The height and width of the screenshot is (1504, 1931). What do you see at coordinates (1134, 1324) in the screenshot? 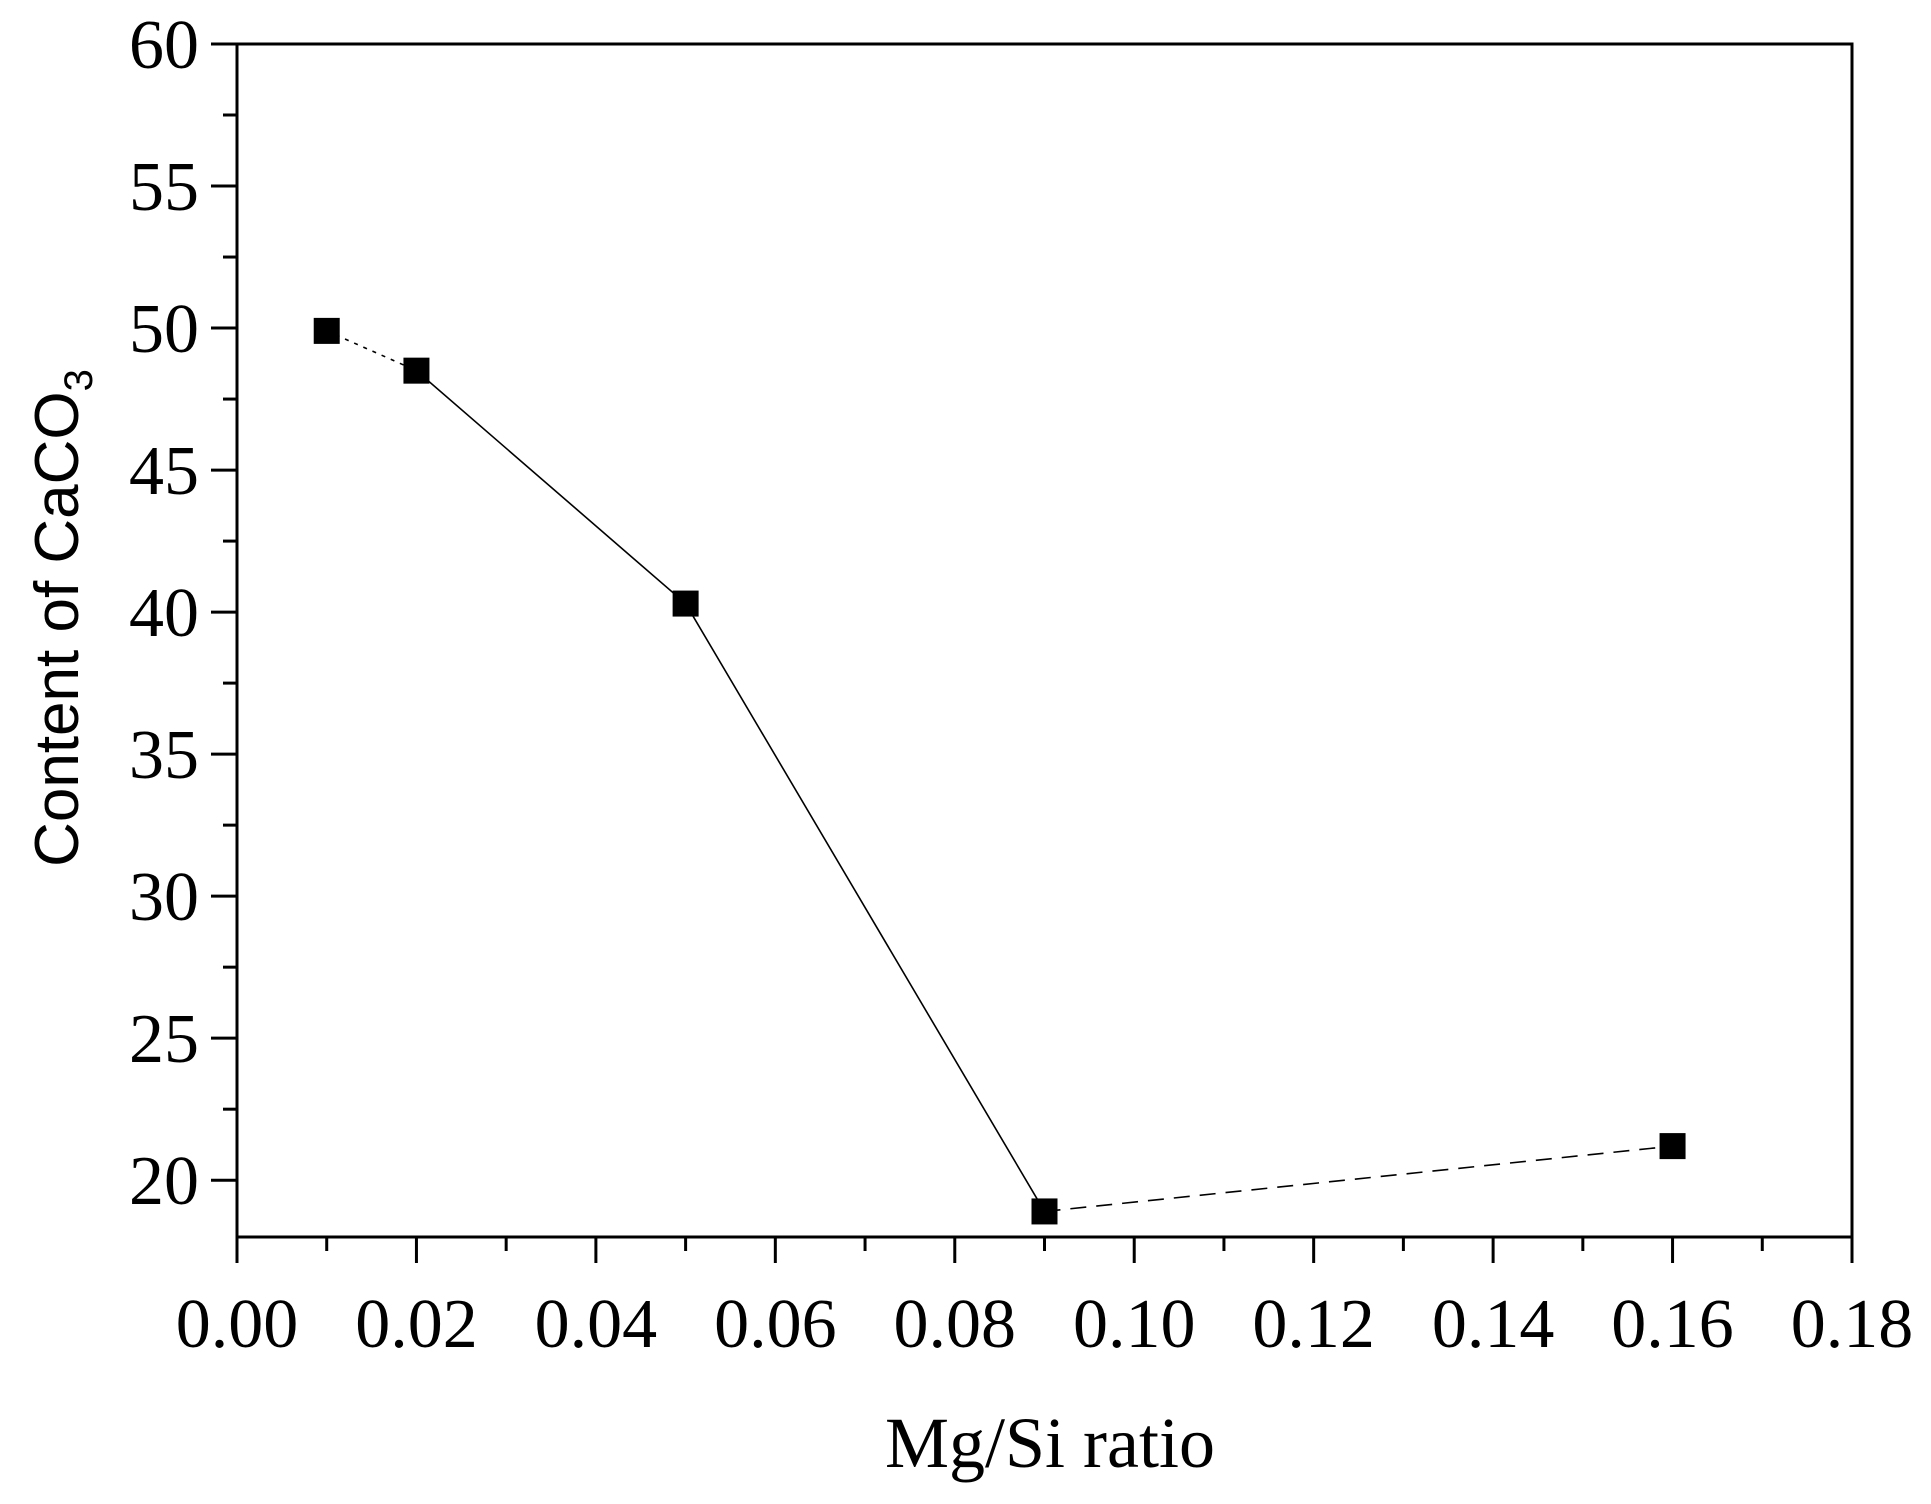
I see `x-tick-label: 0.10` at bounding box center [1134, 1324].